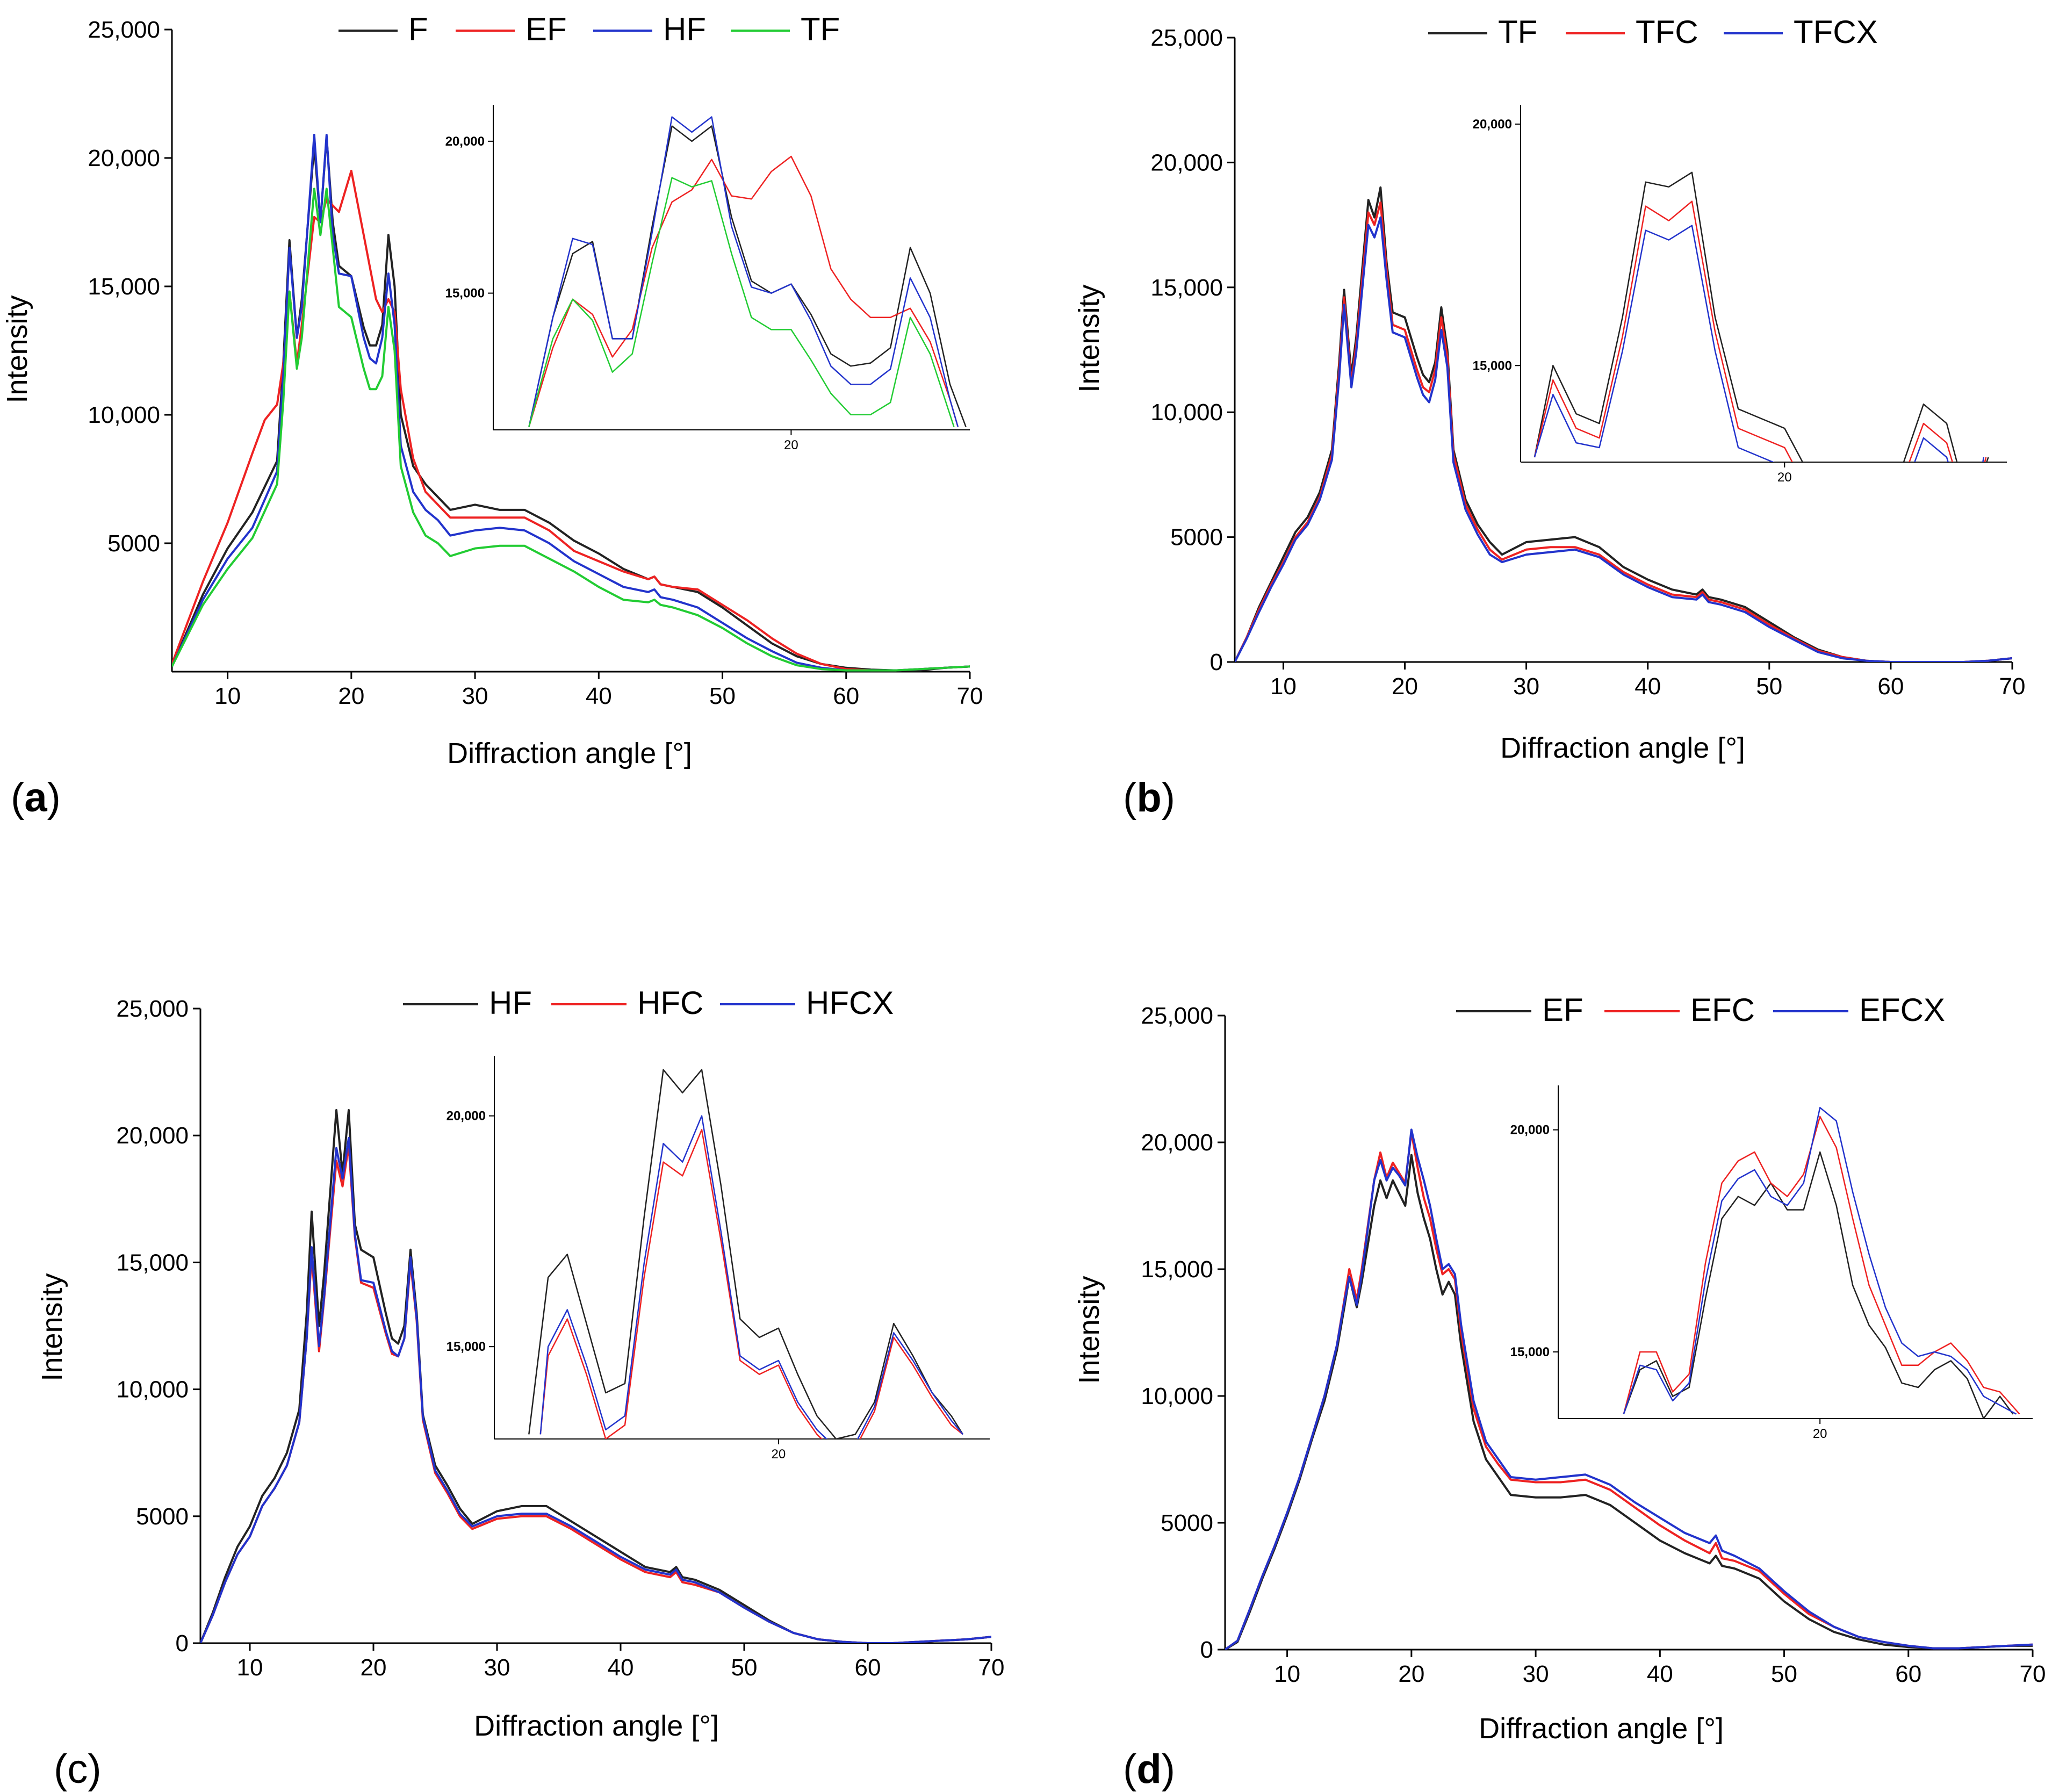  I want to click on series-line-tfcx, so click(1624, 439).